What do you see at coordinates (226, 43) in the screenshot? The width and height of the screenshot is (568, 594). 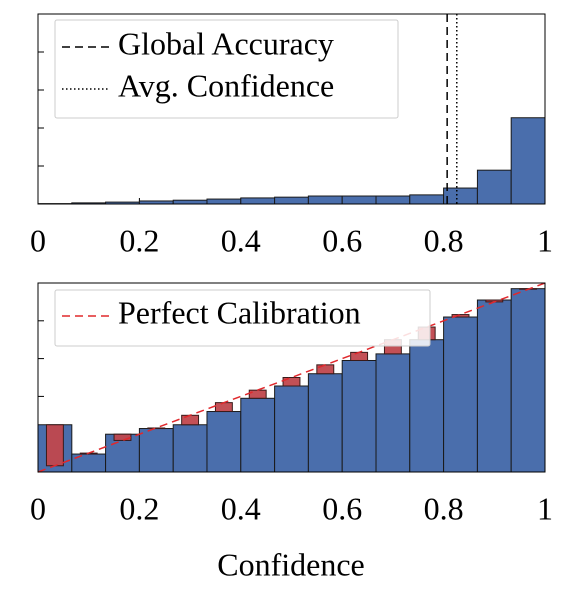 I see `legend-label: Global Accuracy` at bounding box center [226, 43].